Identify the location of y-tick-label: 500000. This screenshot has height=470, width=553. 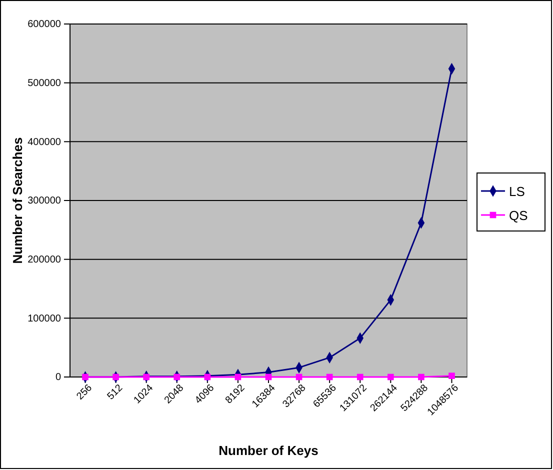
(45, 84).